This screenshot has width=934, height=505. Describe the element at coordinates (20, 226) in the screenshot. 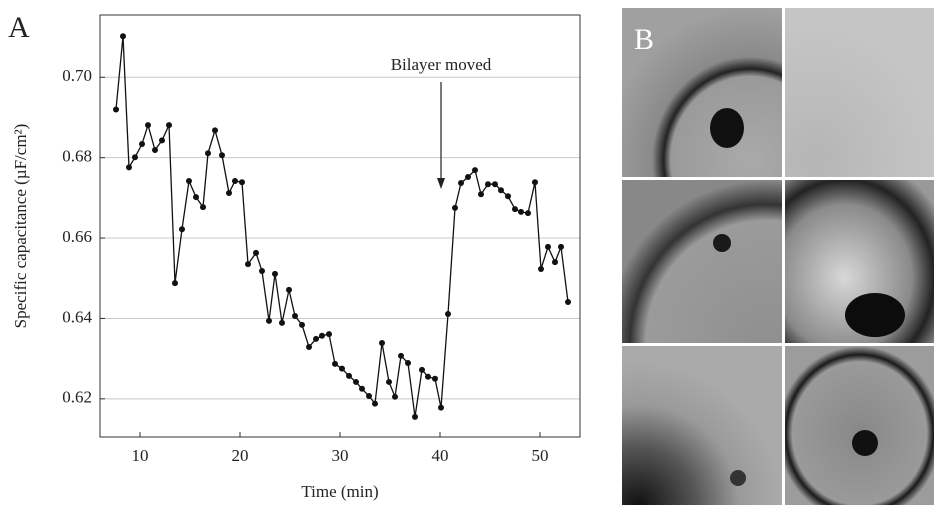

I see `y-axis-label: Specific capacitance (µF/cm²)` at that location.